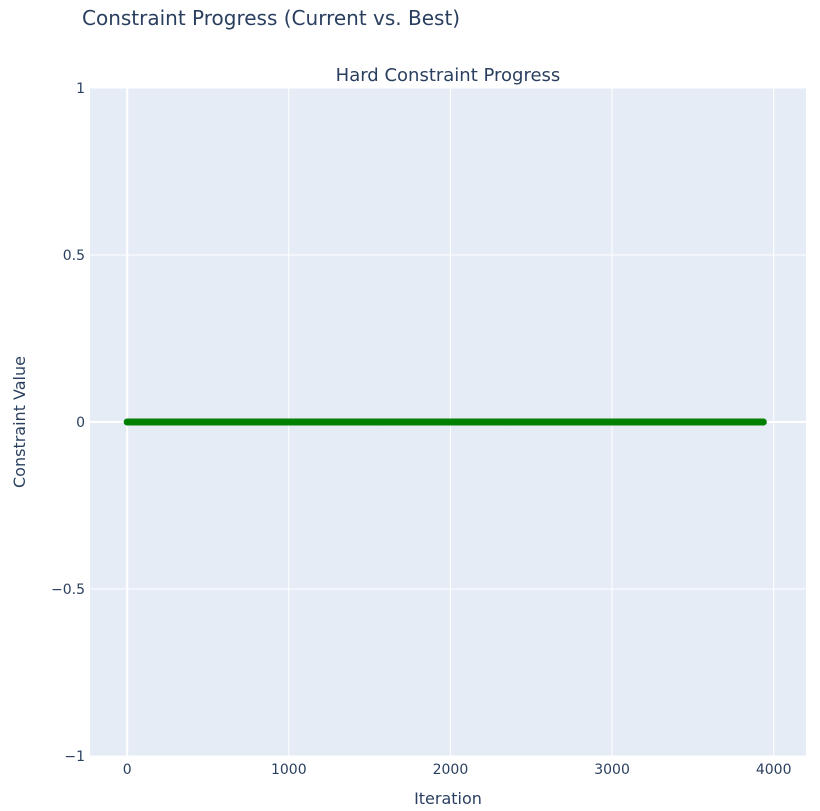 This screenshot has width=820, height=811. I want to click on y-axis-title: Constraint Value, so click(19, 422).